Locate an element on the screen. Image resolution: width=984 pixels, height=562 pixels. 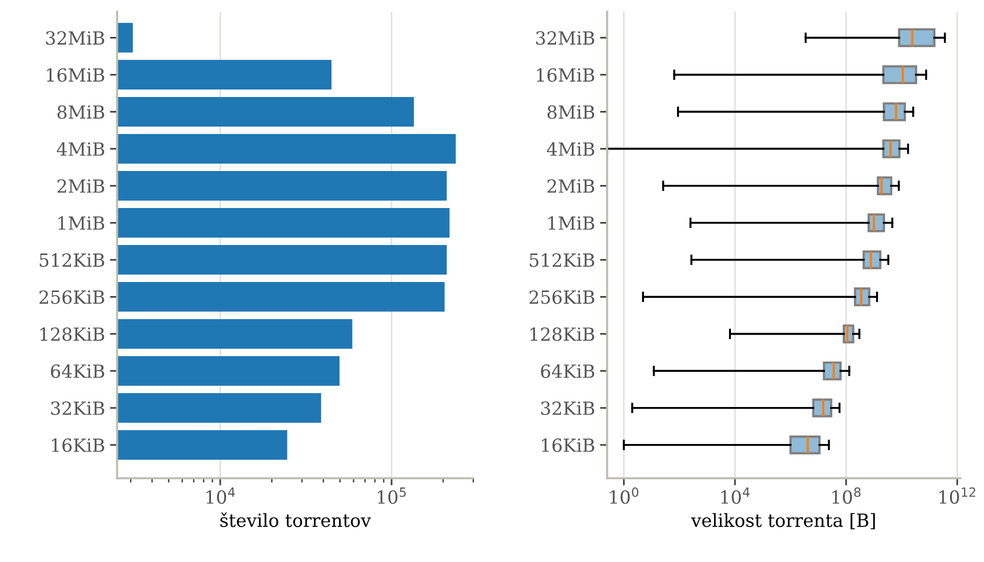
x-axis-title: število torrentov is located at coordinates (295, 520).